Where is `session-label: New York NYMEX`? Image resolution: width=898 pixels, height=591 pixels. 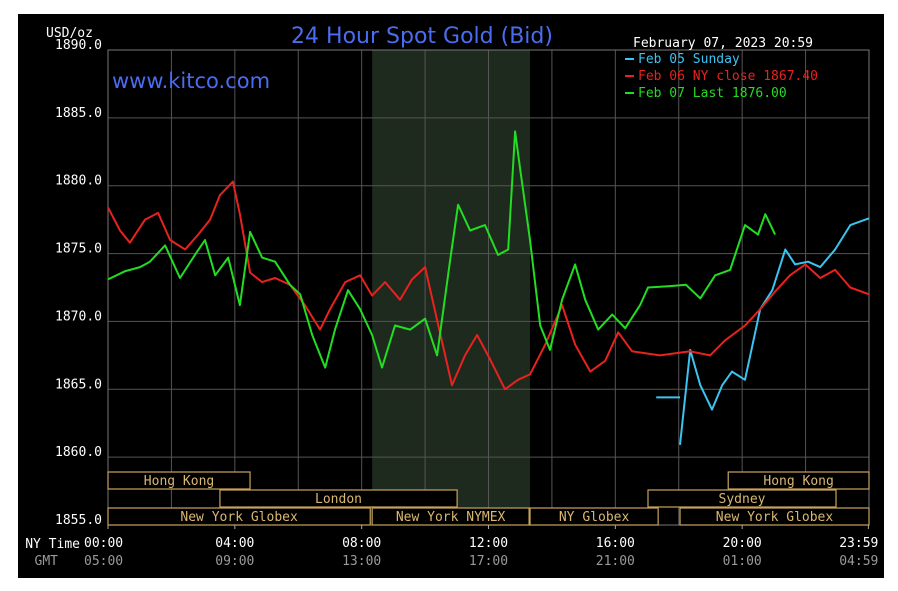 session-label: New York NYMEX is located at coordinates (451, 517).